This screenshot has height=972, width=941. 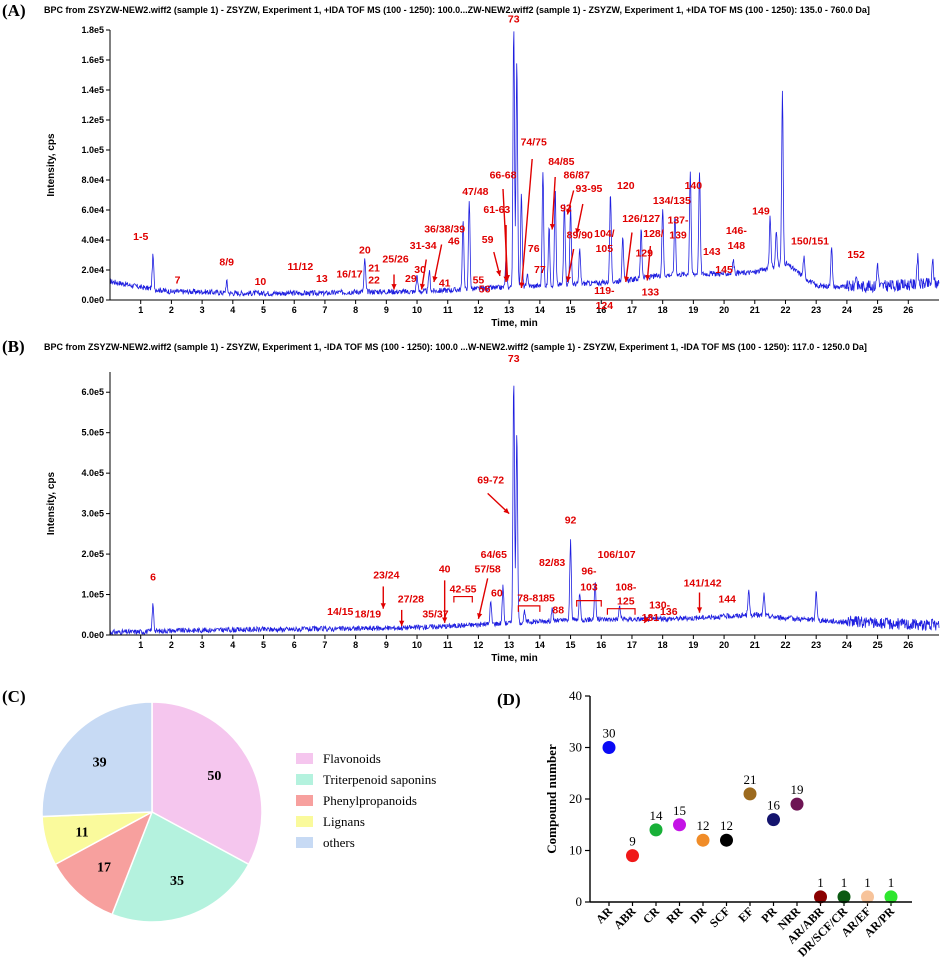 I want to click on chromatogram-a-xlabel: Time, min, so click(x=514, y=323).